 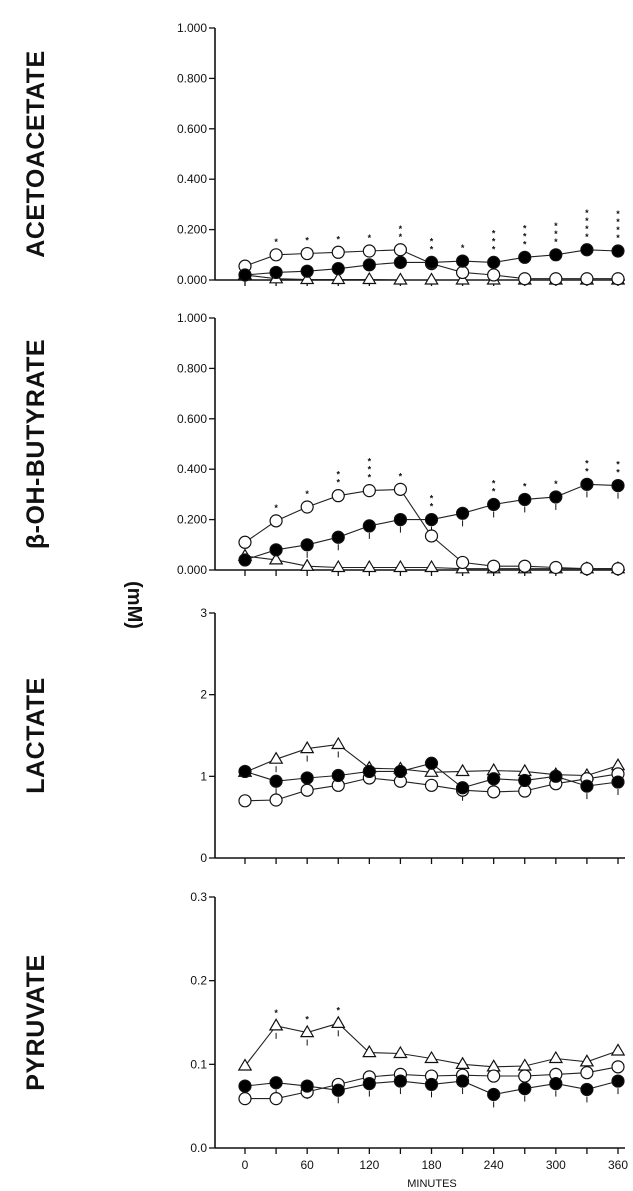 What do you see at coordinates (307, 1165) in the screenshot?
I see `x-tick-label: 60` at bounding box center [307, 1165].